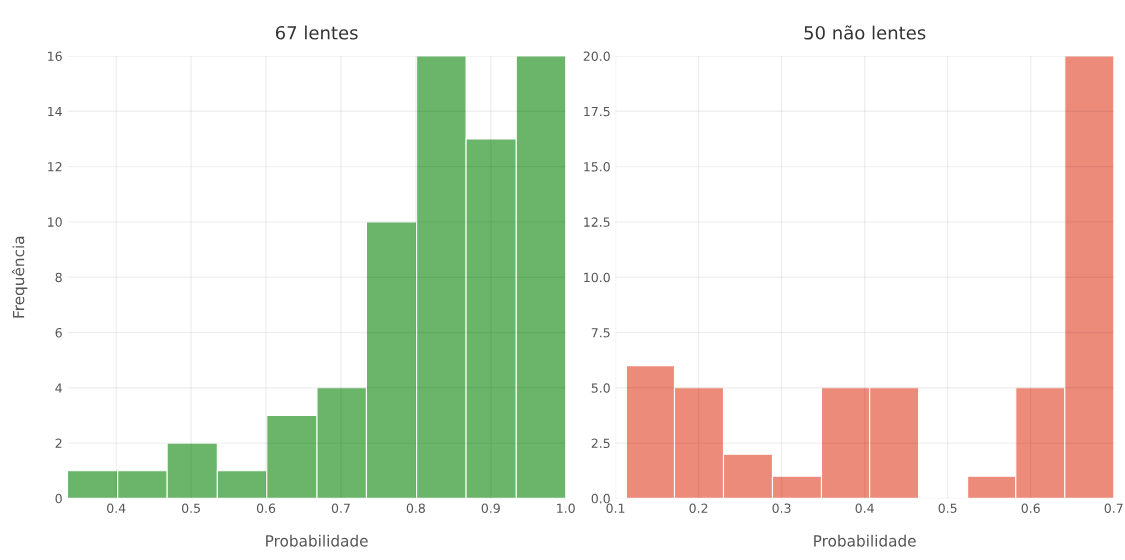 The width and height of the screenshot is (1125, 560). What do you see at coordinates (55, 111) in the screenshot?
I see `y-tick-label: 14` at bounding box center [55, 111].